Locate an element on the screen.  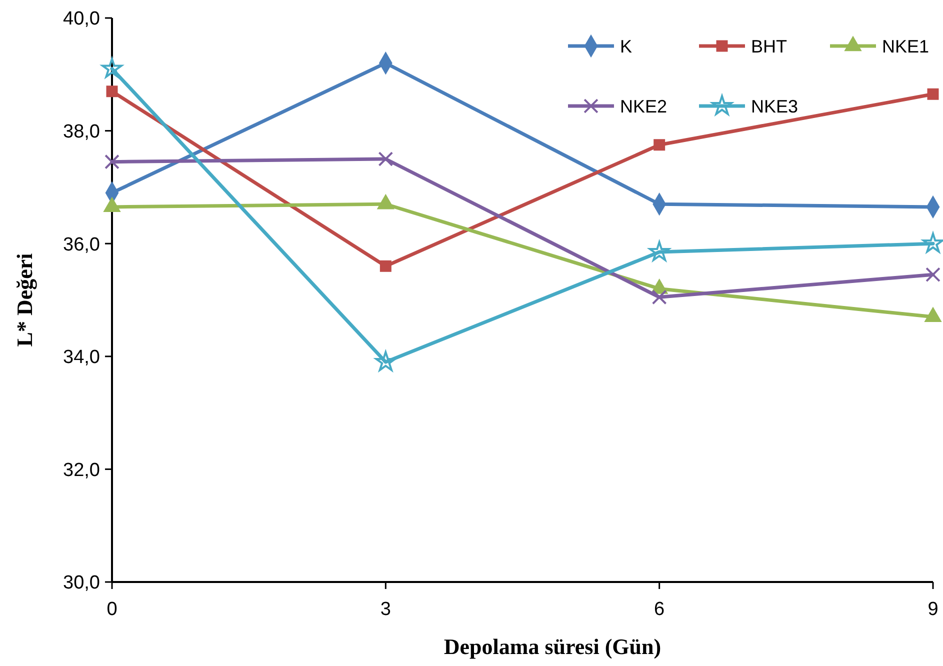
legend-label: K is located at coordinates (626, 46).